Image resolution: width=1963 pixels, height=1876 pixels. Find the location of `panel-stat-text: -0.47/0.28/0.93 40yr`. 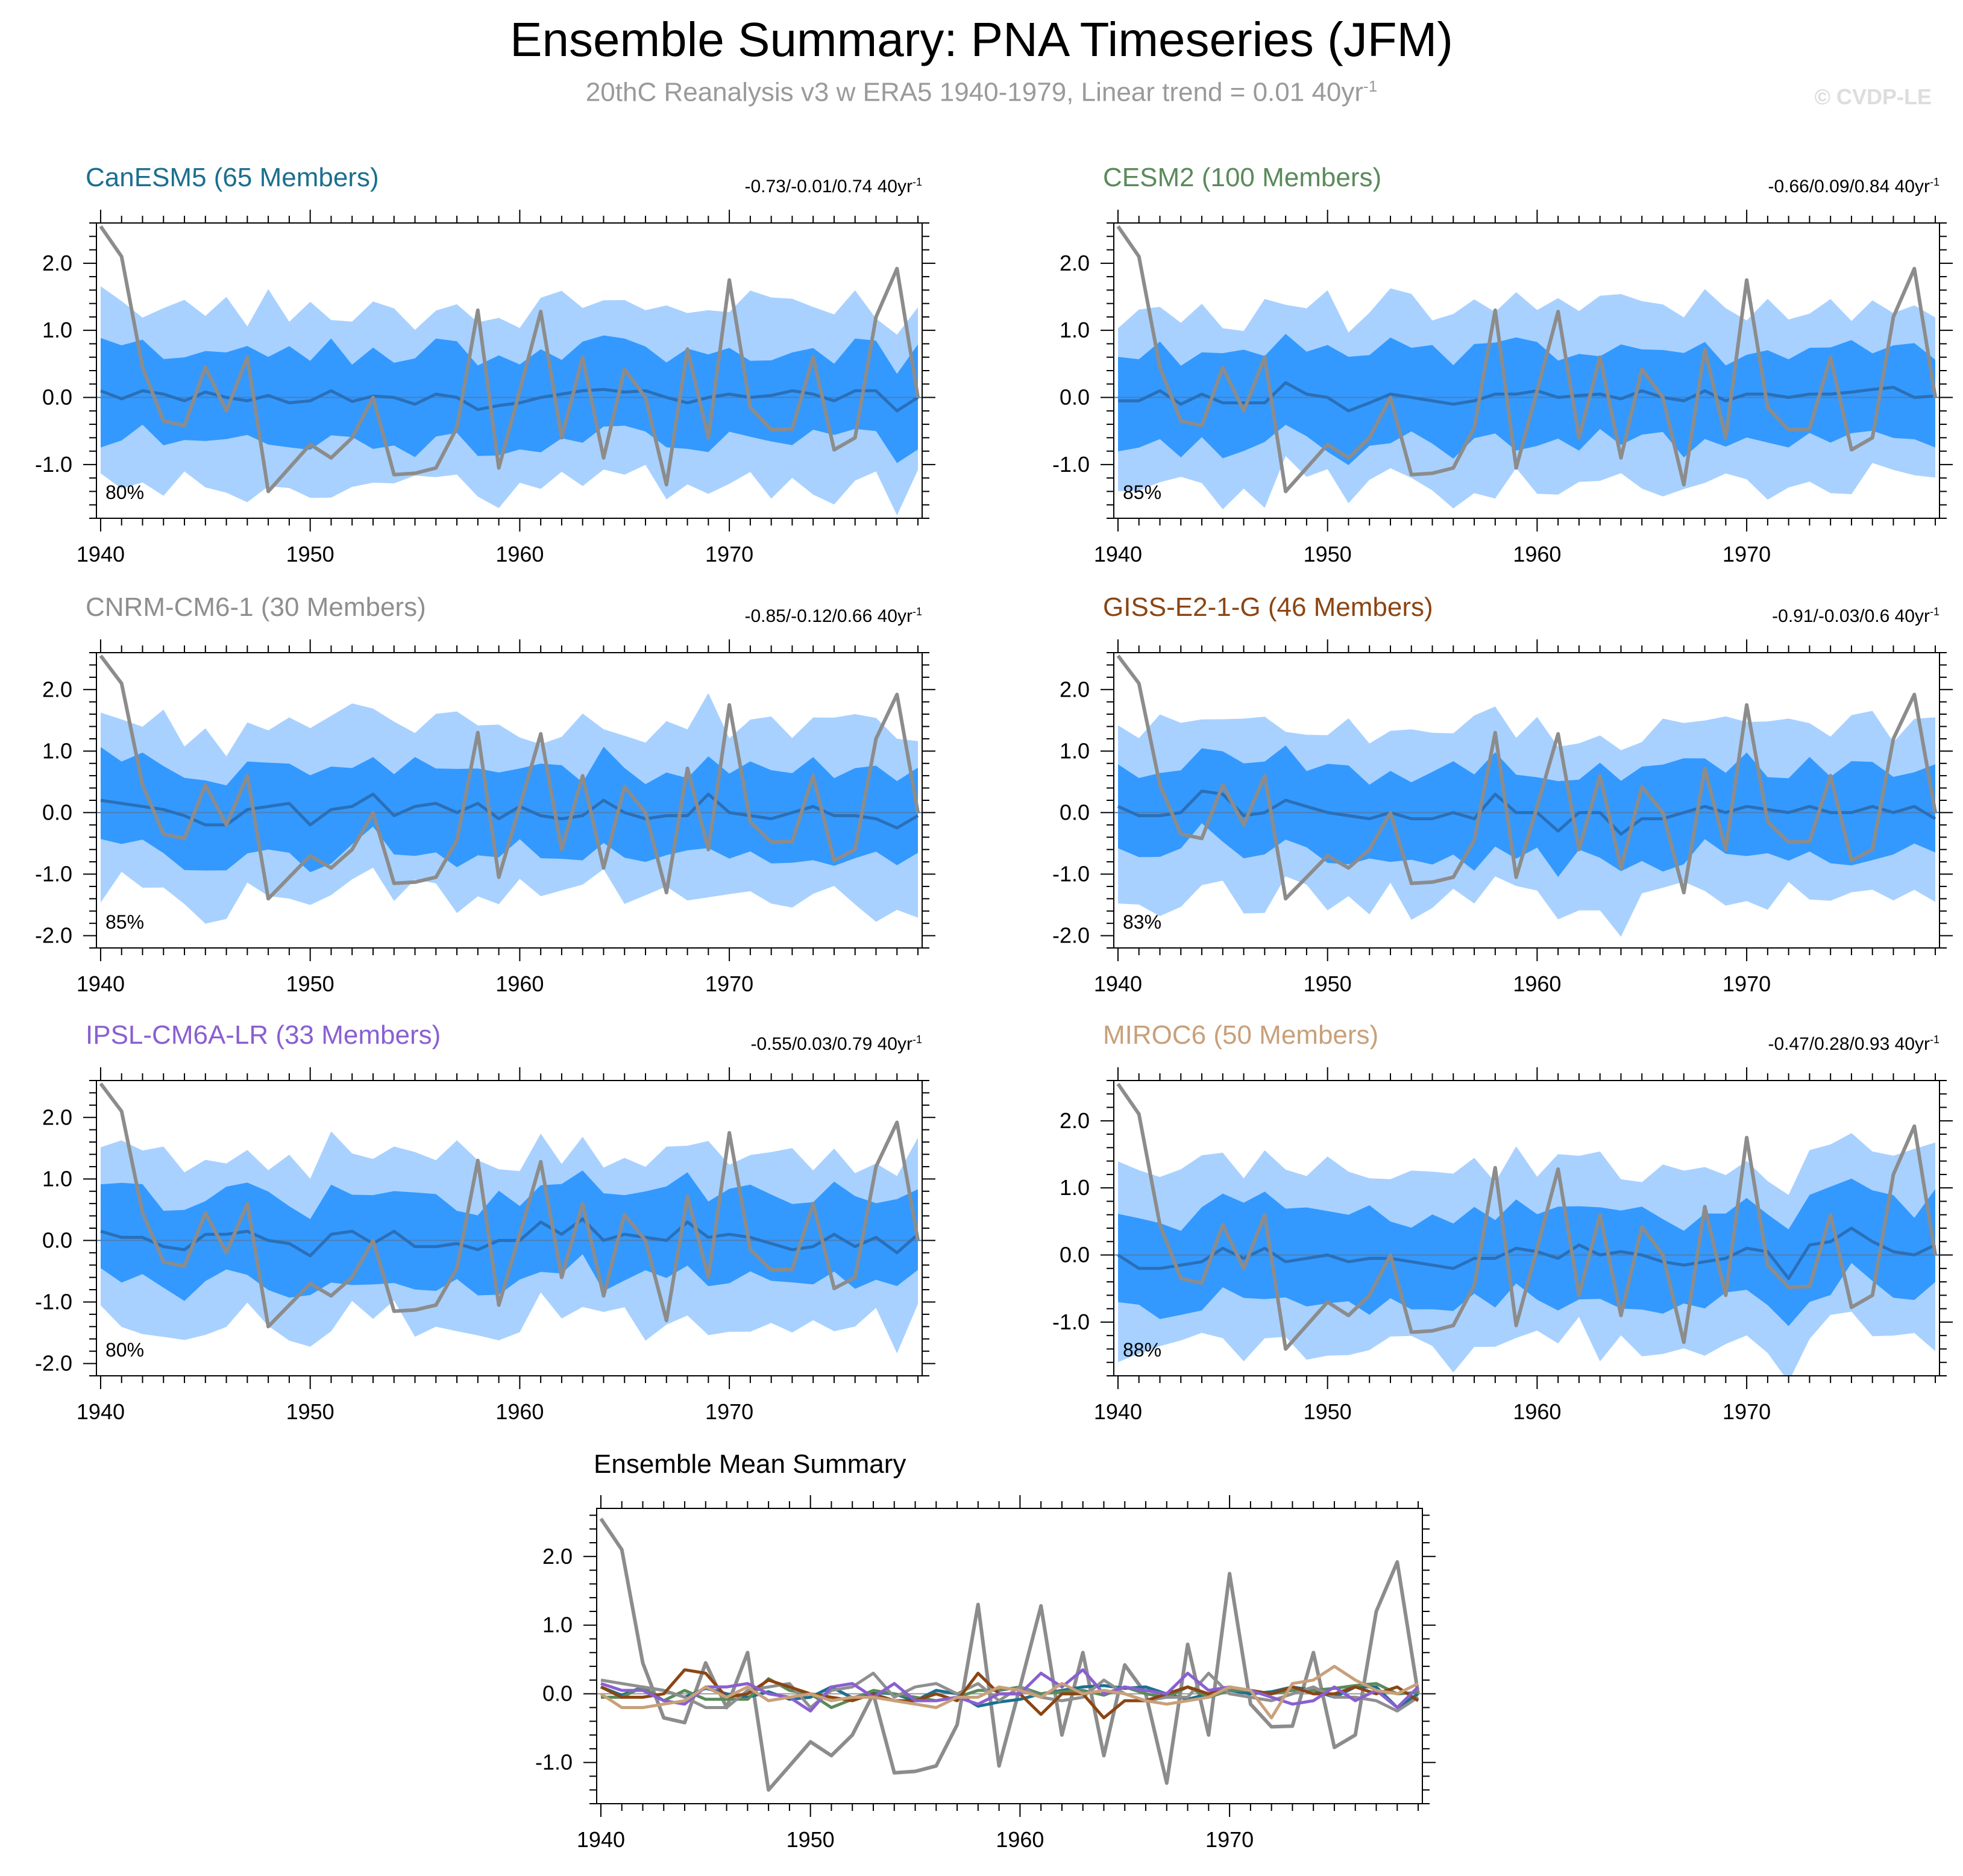

panel-stat-text: -0.47/0.28/0.93 40yr is located at coordinates (1849, 1044).